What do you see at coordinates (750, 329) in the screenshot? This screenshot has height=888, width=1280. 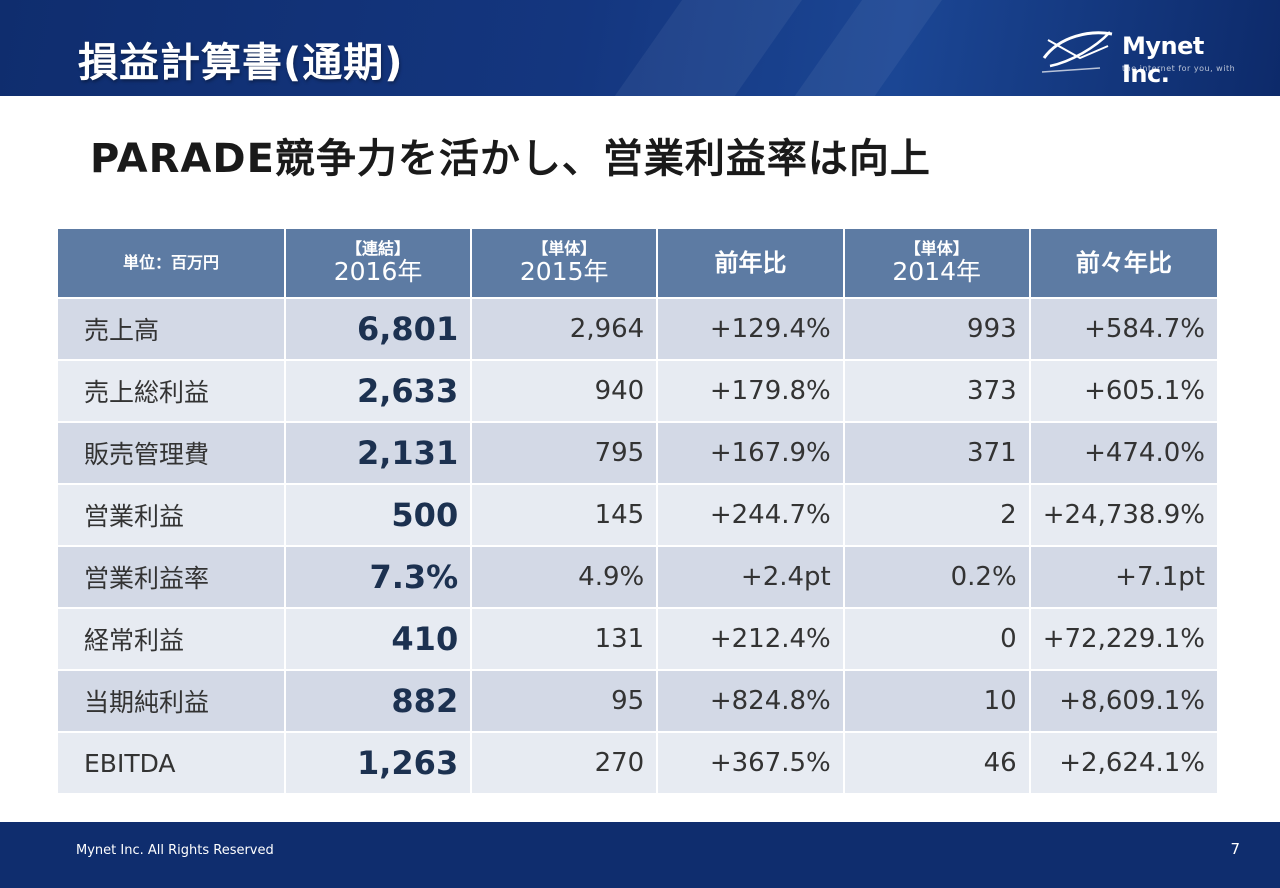 I see `value-yoy: +129.4%` at bounding box center [750, 329].